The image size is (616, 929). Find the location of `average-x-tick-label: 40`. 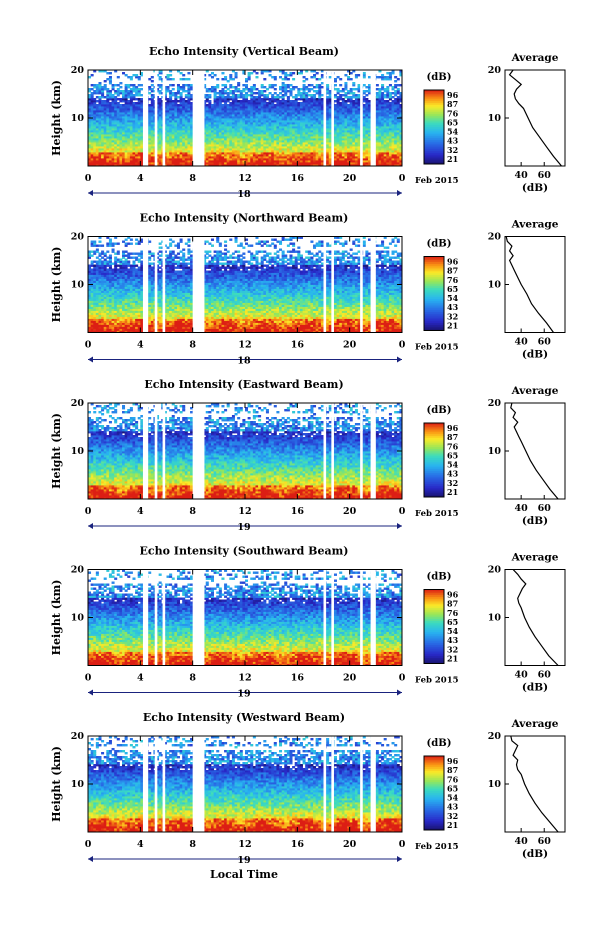

average-x-tick-label: 40 is located at coordinates (522, 175).